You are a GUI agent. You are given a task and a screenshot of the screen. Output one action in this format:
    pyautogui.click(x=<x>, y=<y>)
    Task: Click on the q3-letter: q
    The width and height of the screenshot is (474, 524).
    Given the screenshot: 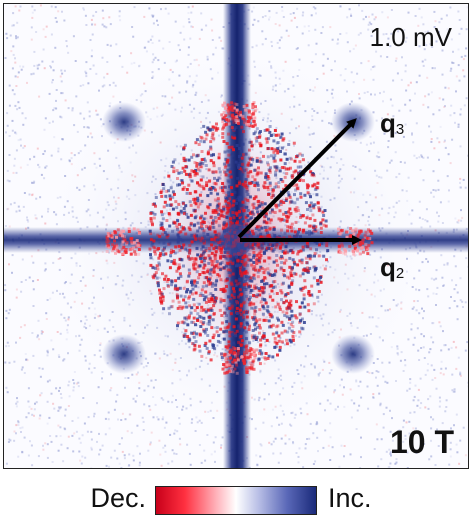 What is the action you would take?
    pyautogui.click(x=388, y=123)
    